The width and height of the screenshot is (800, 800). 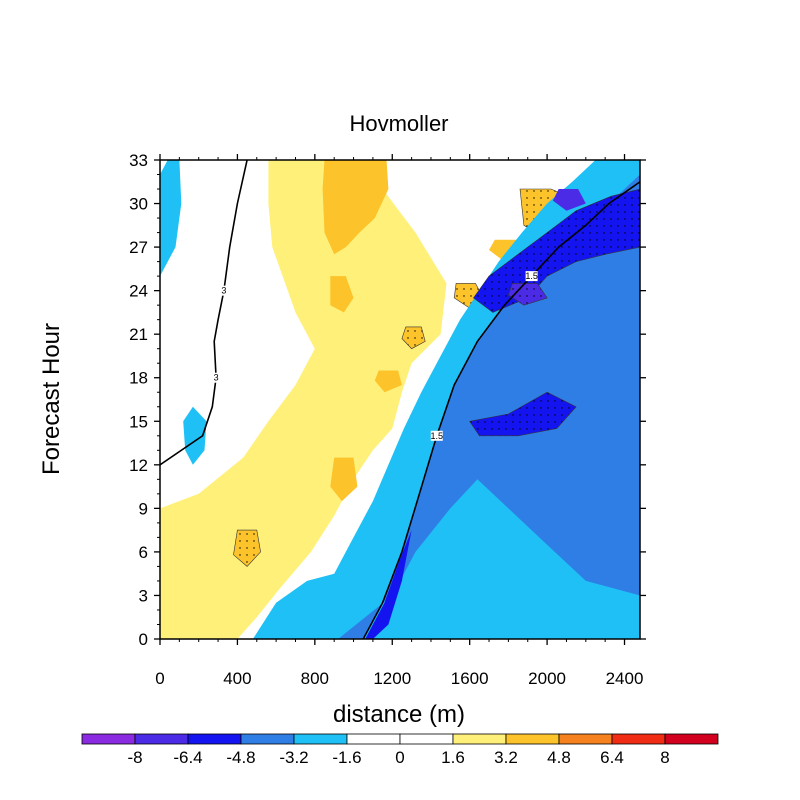 What do you see at coordinates (399, 757) in the screenshot?
I see `colorbar-label: 0` at bounding box center [399, 757].